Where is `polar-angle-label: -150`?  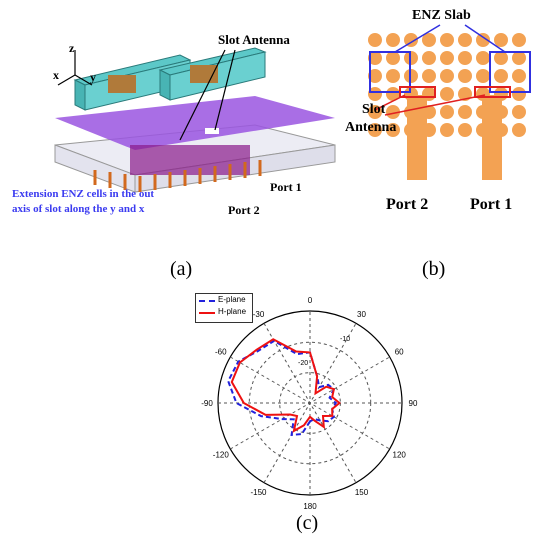
polar-angle-label: -150 is located at coordinates (258, 492).